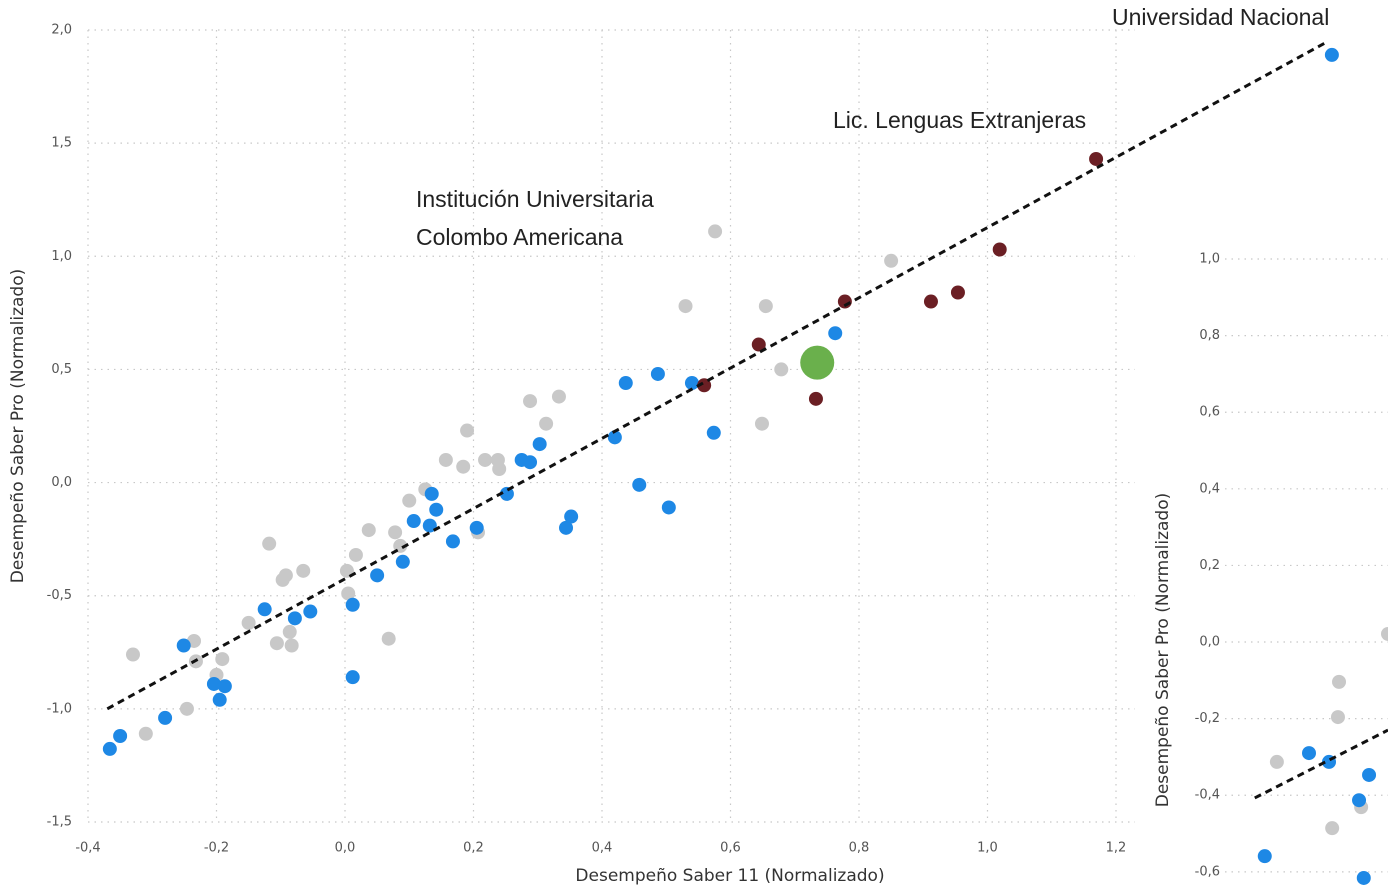 The height and width of the screenshot is (892, 1388). What do you see at coordinates (1220, 17) in the screenshot?
I see `annotation: Universidad Nacional` at bounding box center [1220, 17].